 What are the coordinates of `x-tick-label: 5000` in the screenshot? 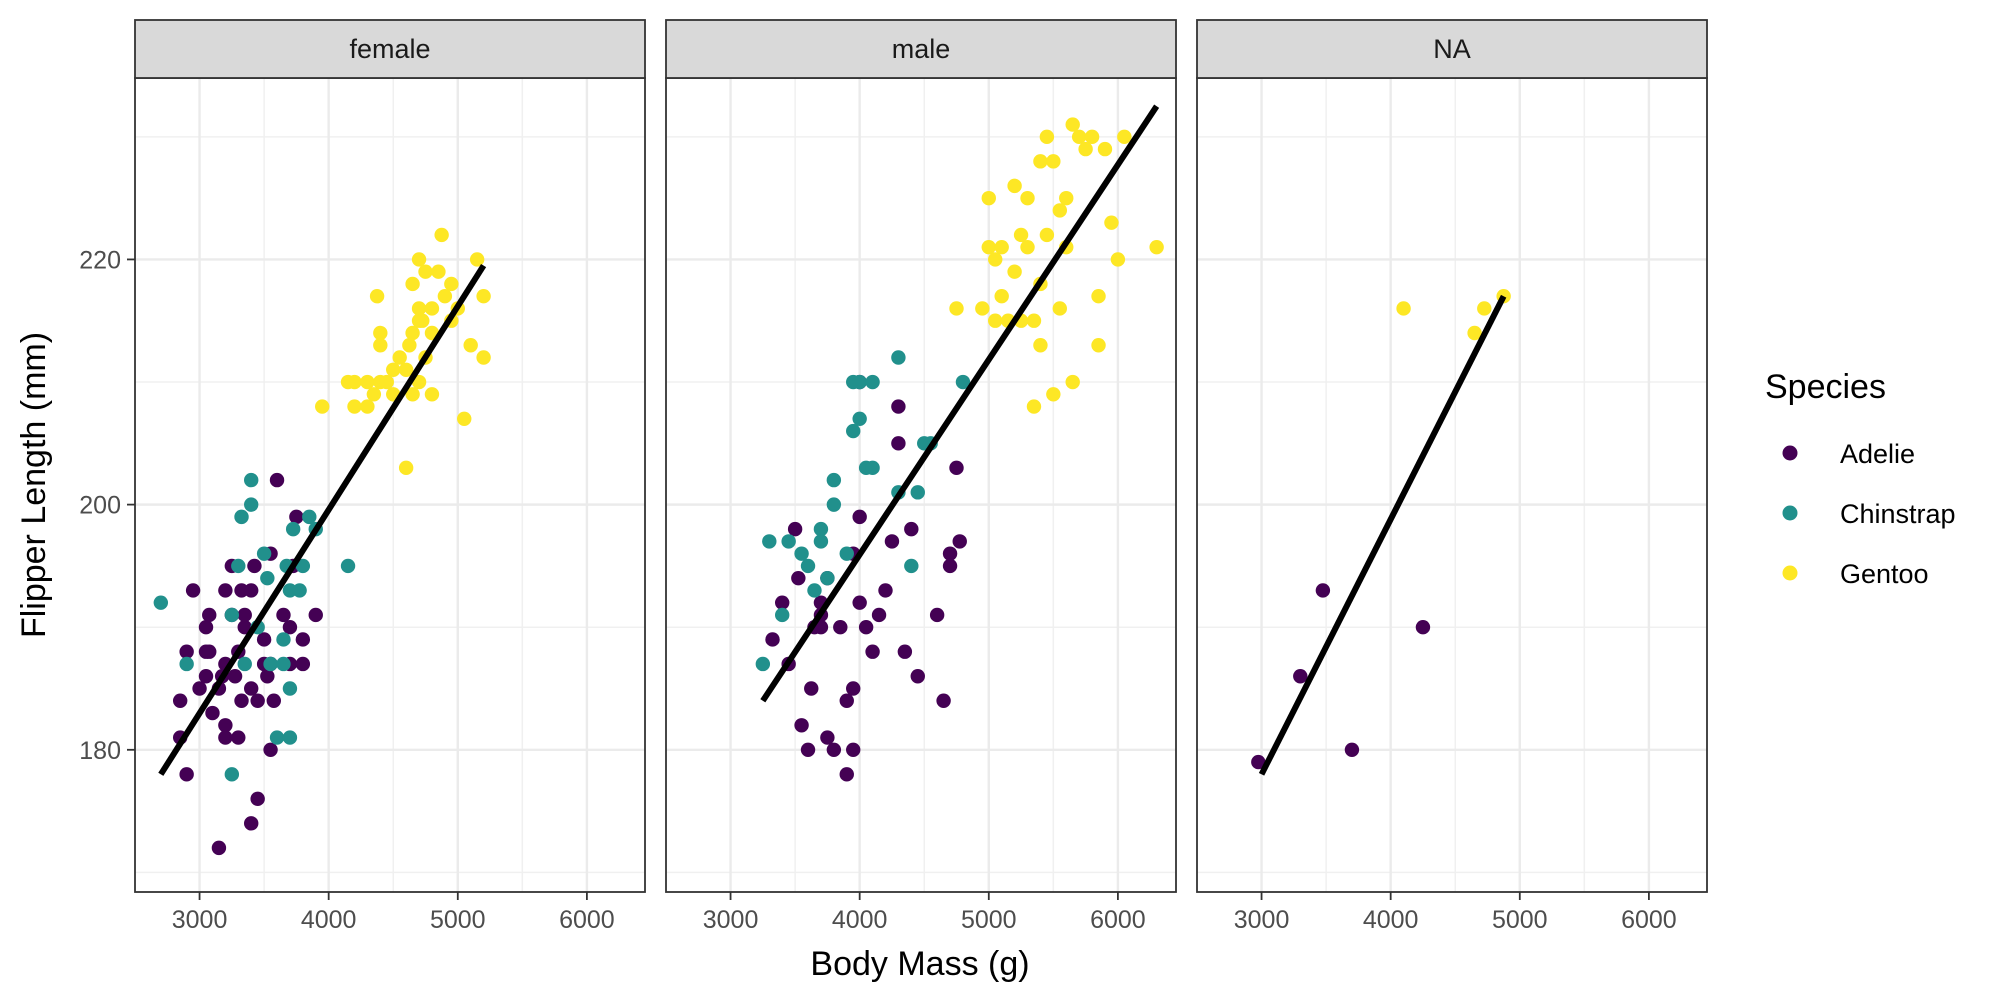 It's located at (989, 920).